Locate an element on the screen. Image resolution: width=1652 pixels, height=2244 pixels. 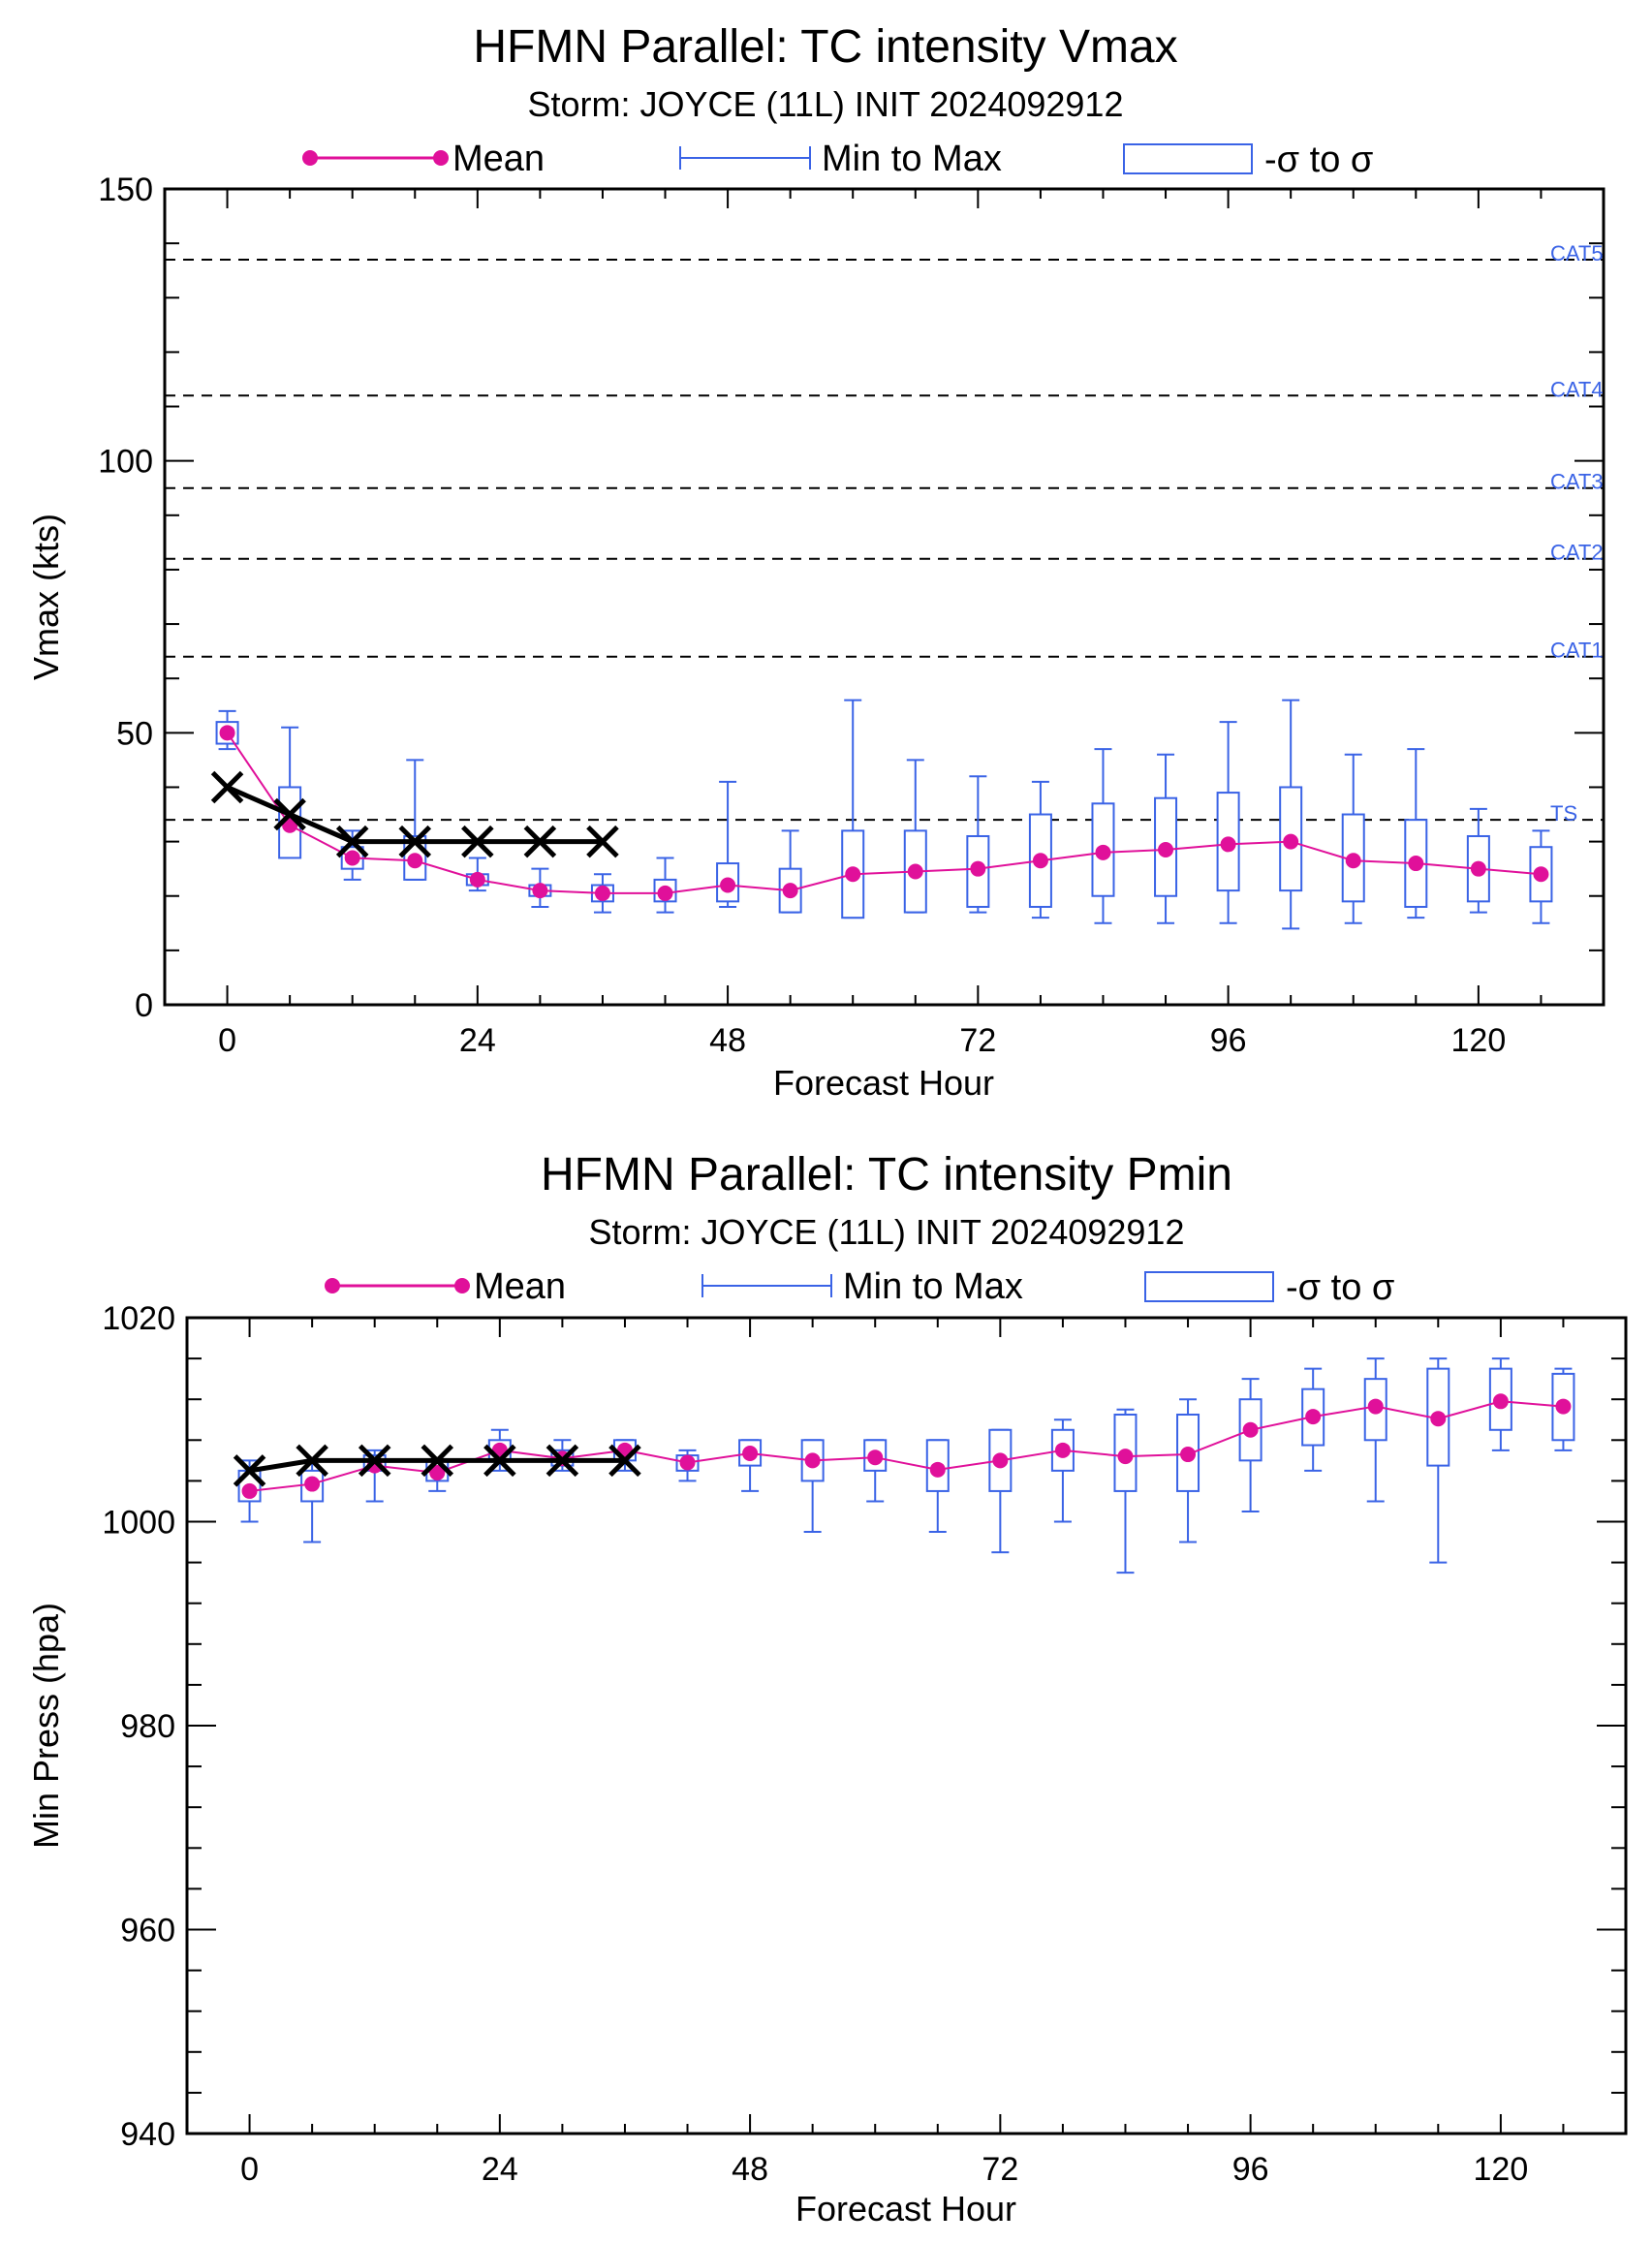
y-tick-label: 150 is located at coordinates (125, 189).